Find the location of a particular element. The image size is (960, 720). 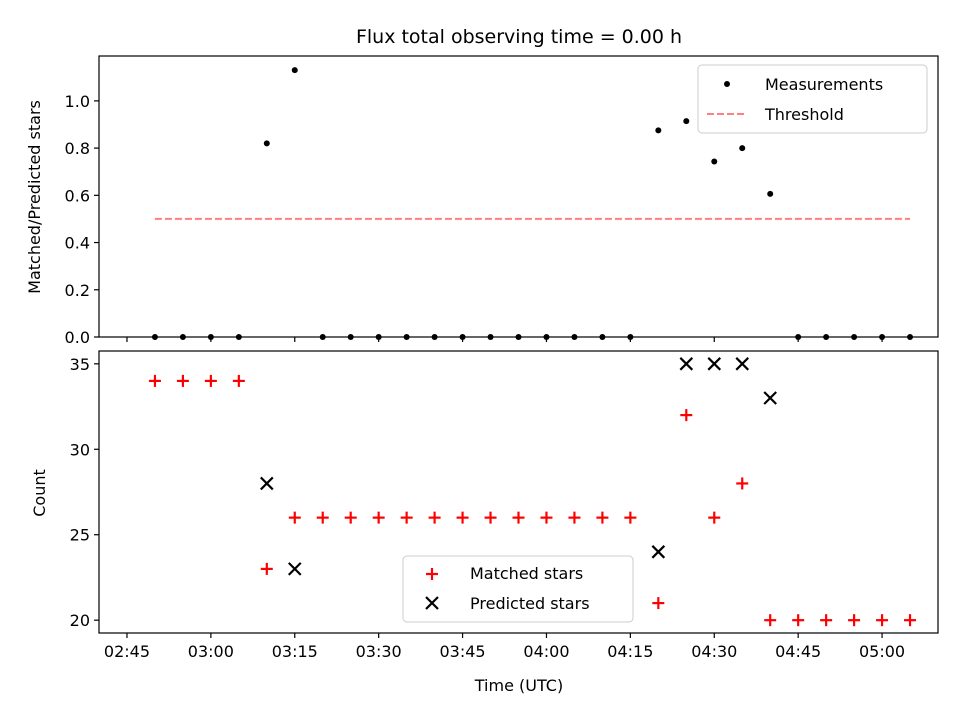

chart-title: Flux total observing time = 0.00 h is located at coordinates (519, 37).